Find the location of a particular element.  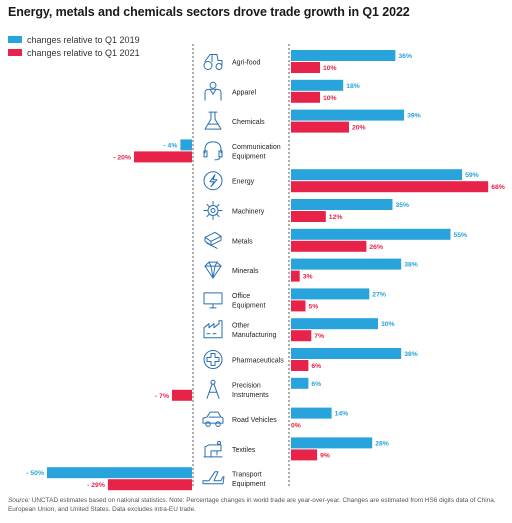

category-label-transport-equipment: Transport Equipment is located at coordinates (249, 480).